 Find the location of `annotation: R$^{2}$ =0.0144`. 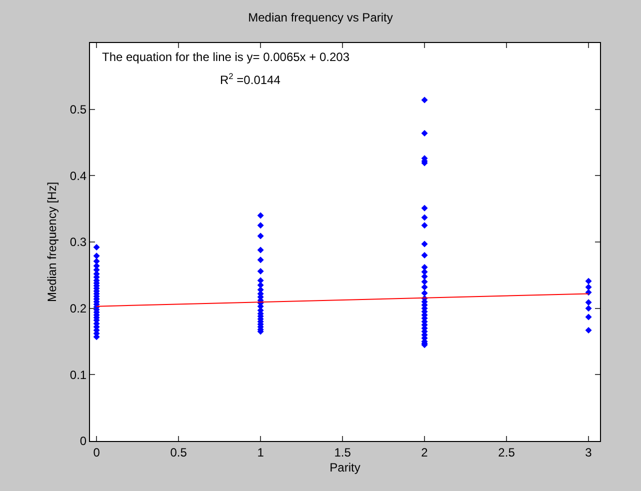

annotation: R$^{2}$ =0.0144 is located at coordinates (250, 79).